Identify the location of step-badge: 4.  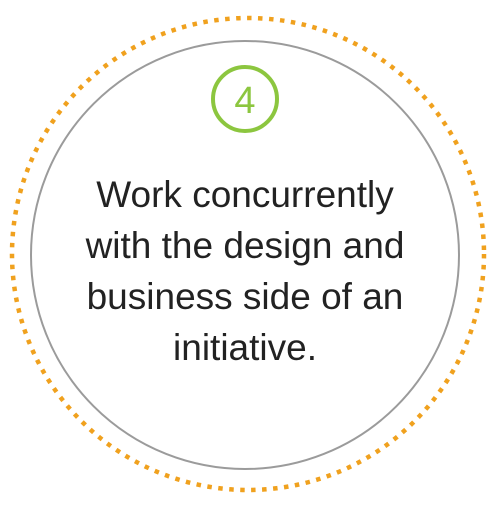
(245, 99).